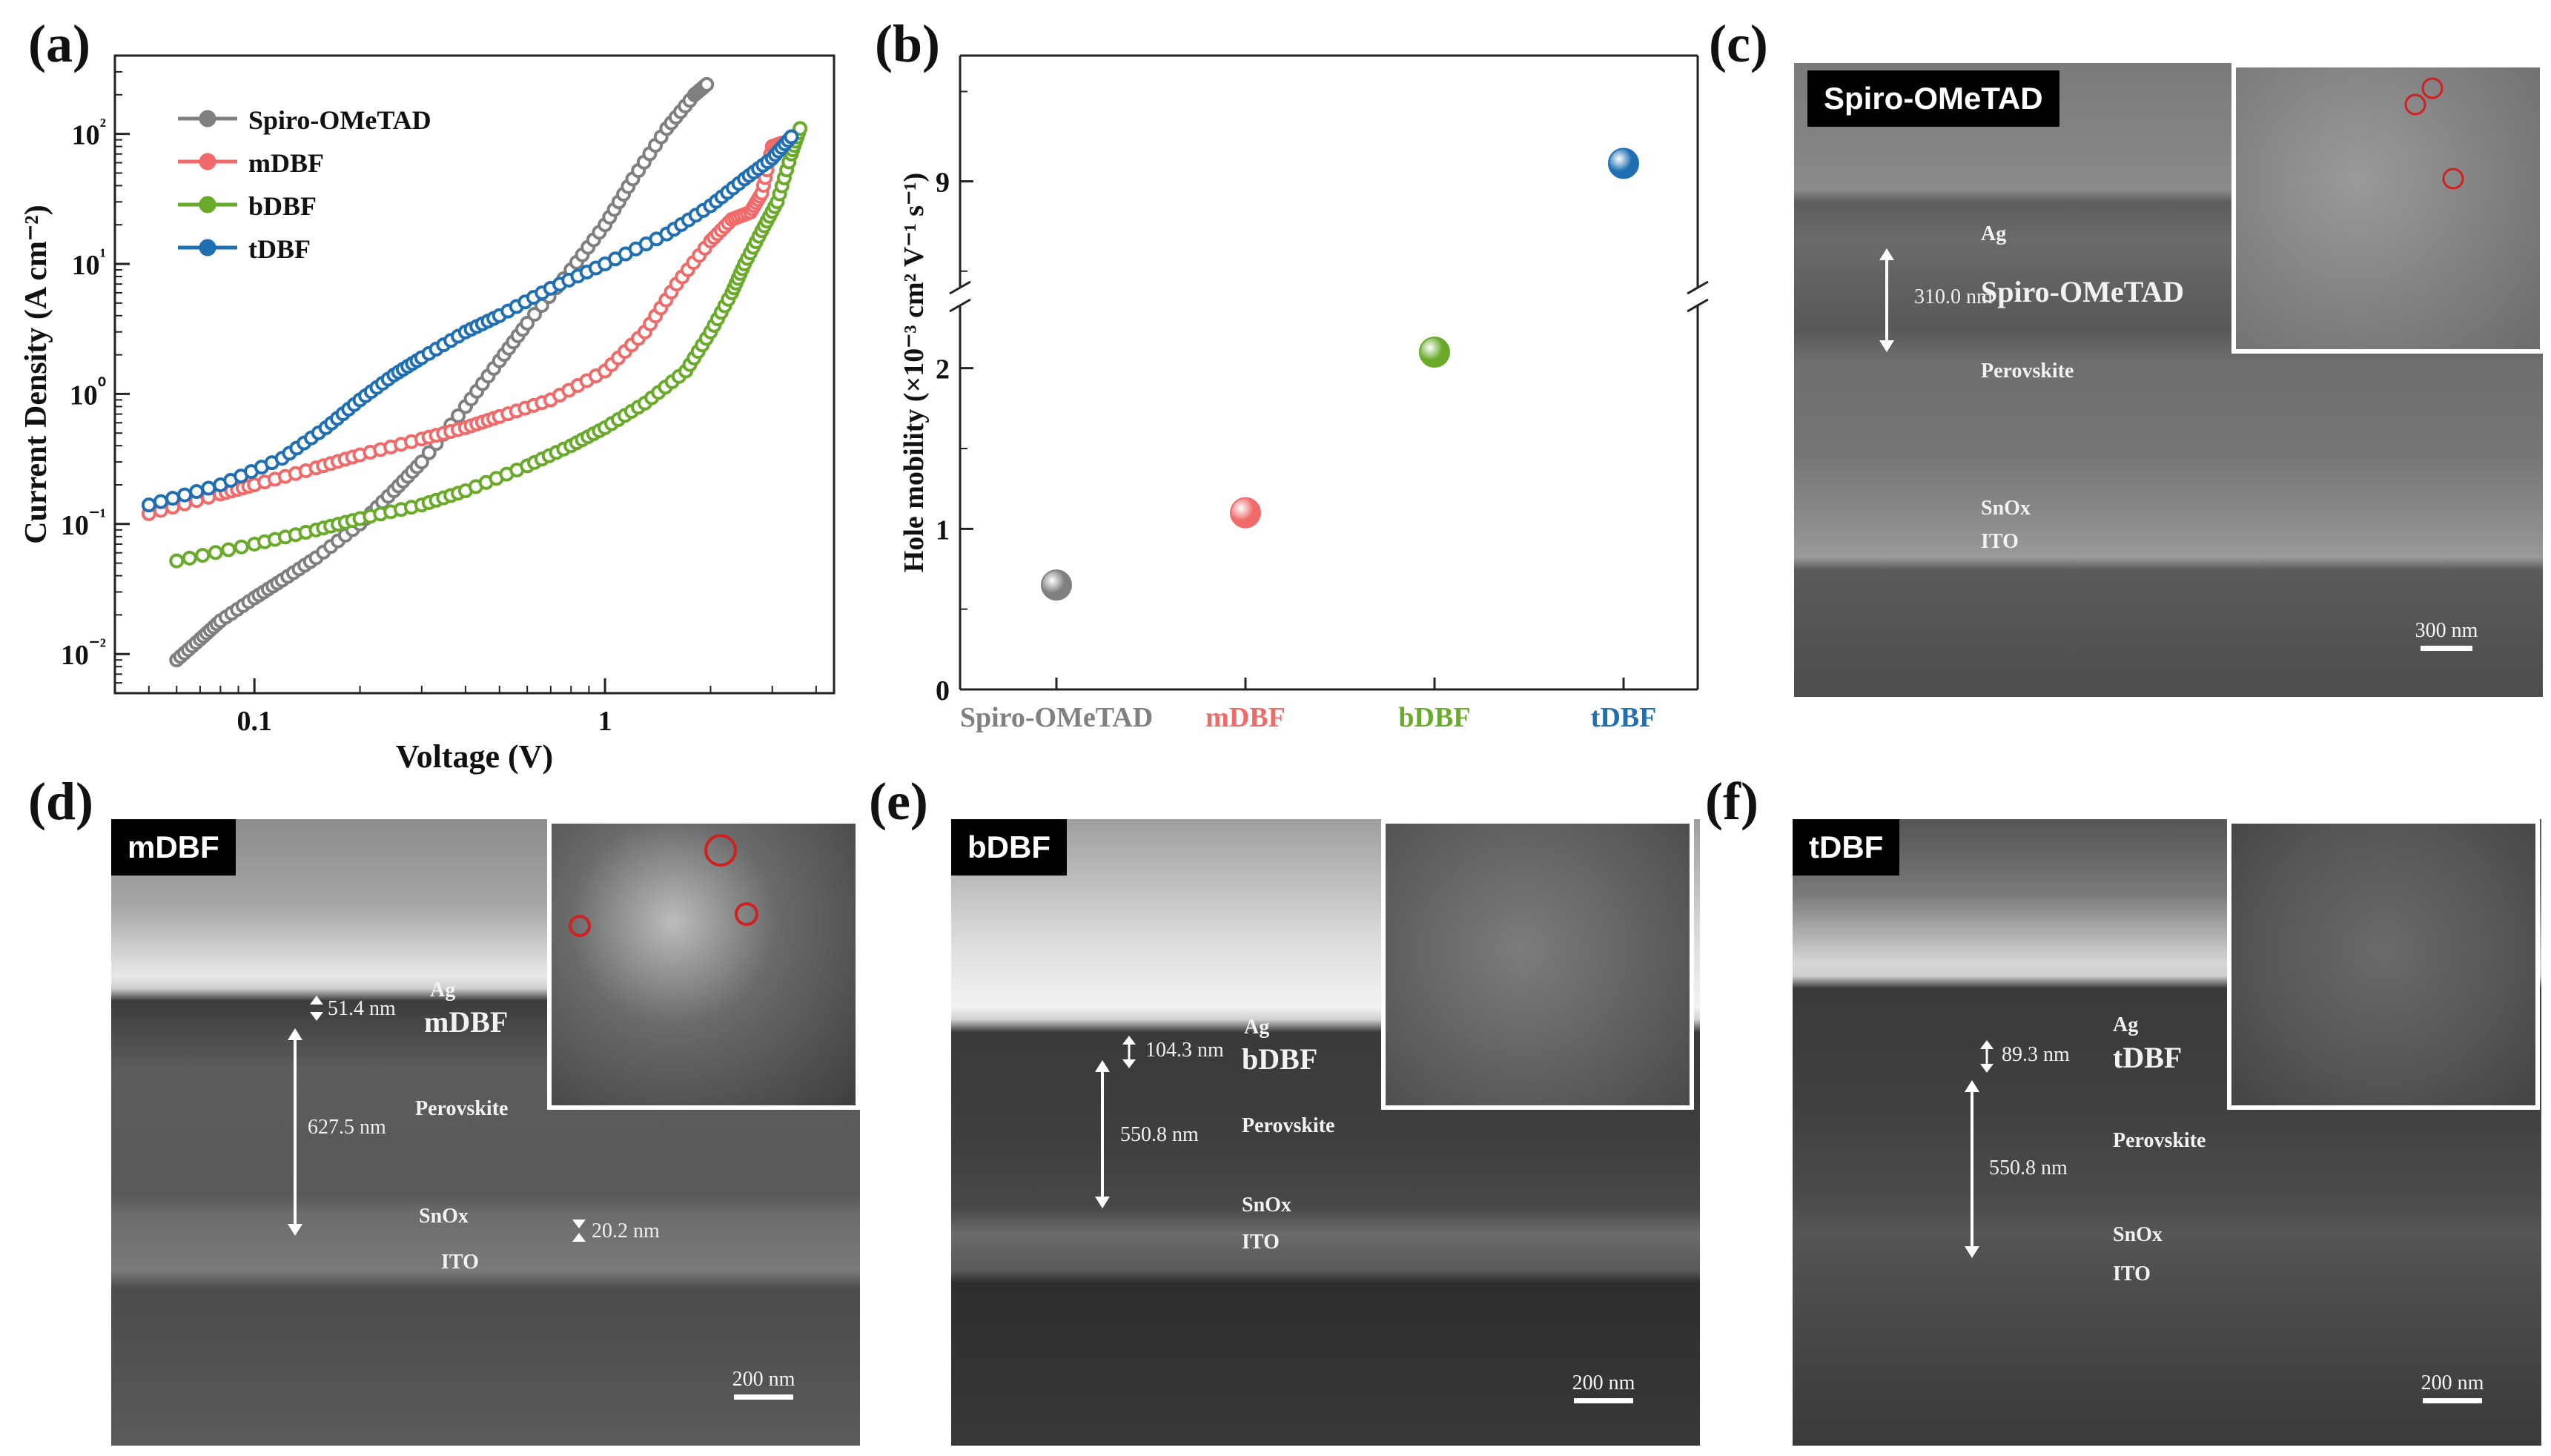 The image size is (2551, 1456). I want to click on scale-label-f: 200 nm, so click(2452, 1382).